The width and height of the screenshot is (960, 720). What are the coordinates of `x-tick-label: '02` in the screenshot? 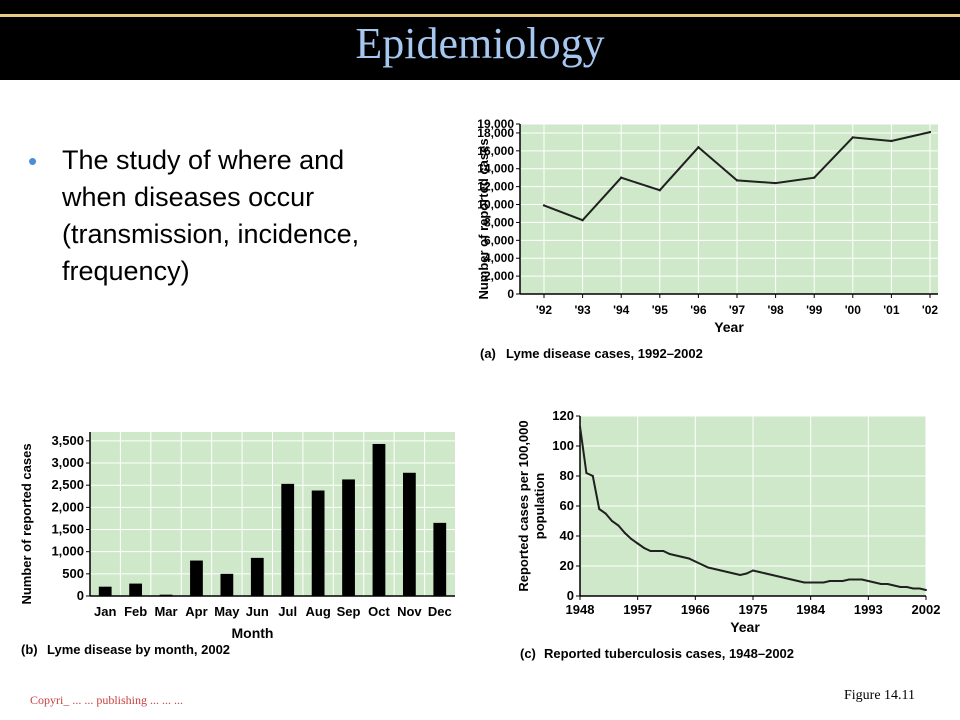 It's located at (930, 310).